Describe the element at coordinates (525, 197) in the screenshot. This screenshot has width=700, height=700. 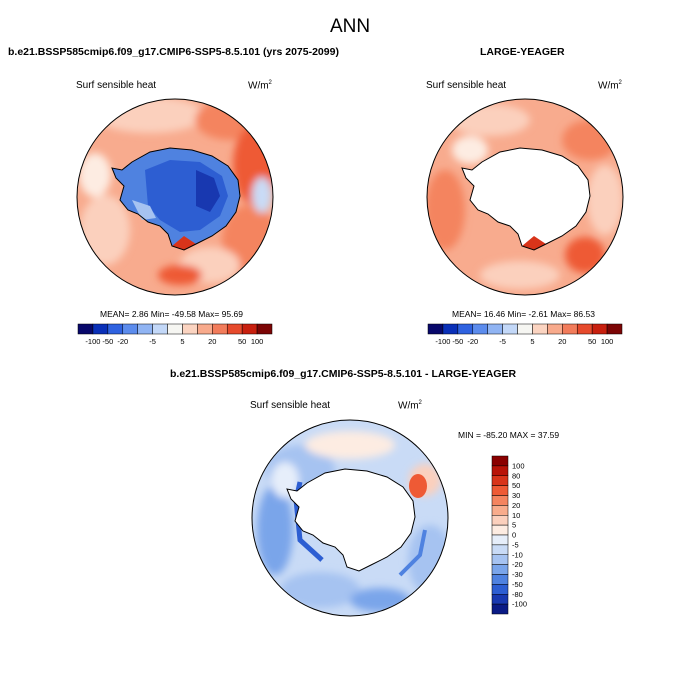
I see `panel2-polar-map` at that location.